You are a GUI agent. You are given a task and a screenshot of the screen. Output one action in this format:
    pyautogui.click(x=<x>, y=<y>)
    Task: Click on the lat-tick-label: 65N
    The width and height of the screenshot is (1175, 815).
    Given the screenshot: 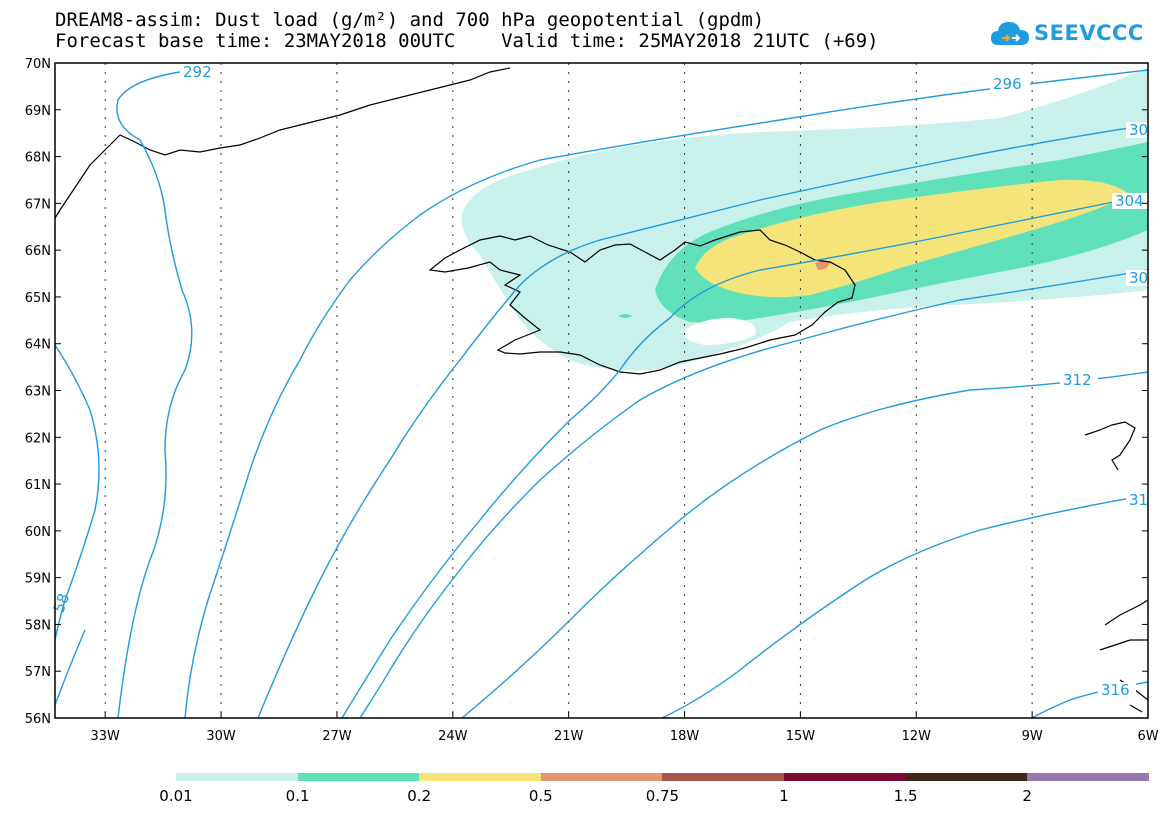 What is the action you would take?
    pyautogui.click(x=38, y=298)
    